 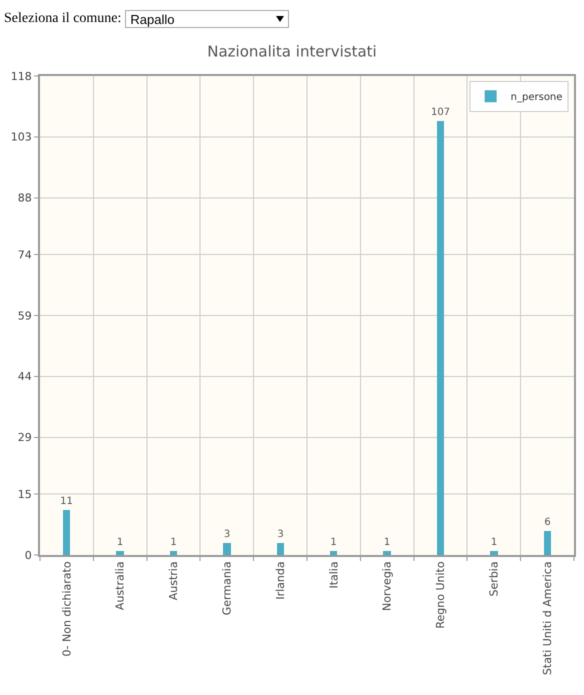 I want to click on dropdown: Rapallo, so click(x=207, y=19).